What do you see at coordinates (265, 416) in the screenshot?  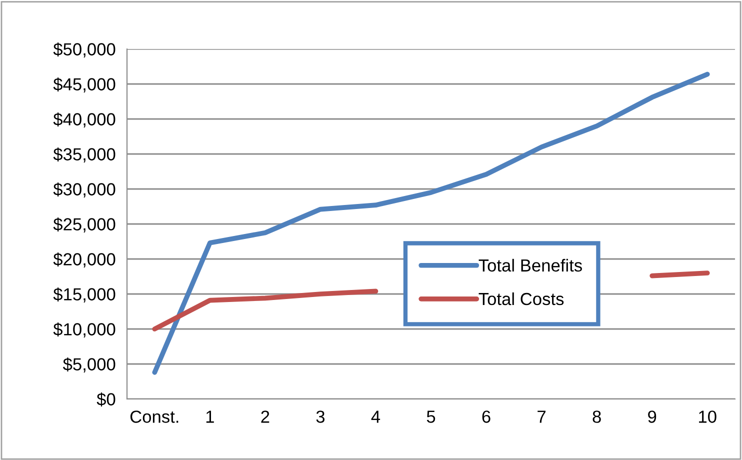 I see `x-tick-label: 2` at bounding box center [265, 416].